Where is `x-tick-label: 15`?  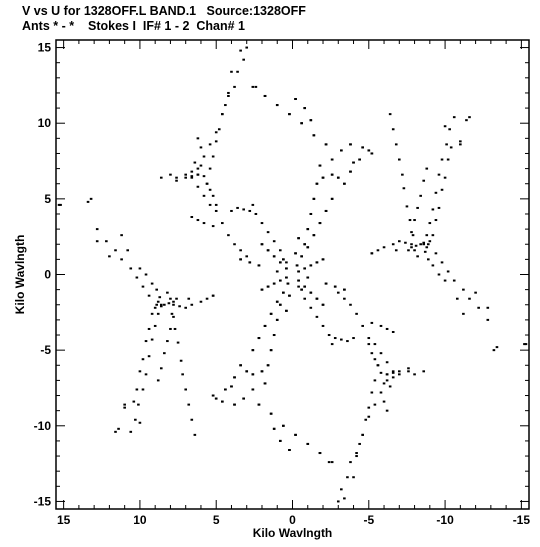
x-tick-label: 15 is located at coordinates (64, 520).